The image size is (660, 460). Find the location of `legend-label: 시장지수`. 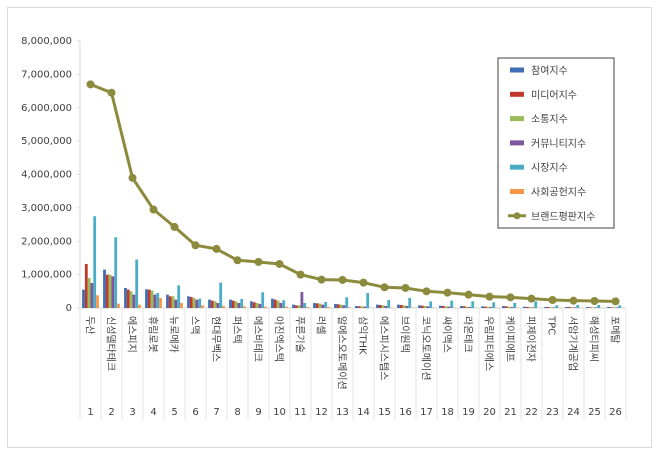

legend-label: 시장지수 is located at coordinates (549, 168).